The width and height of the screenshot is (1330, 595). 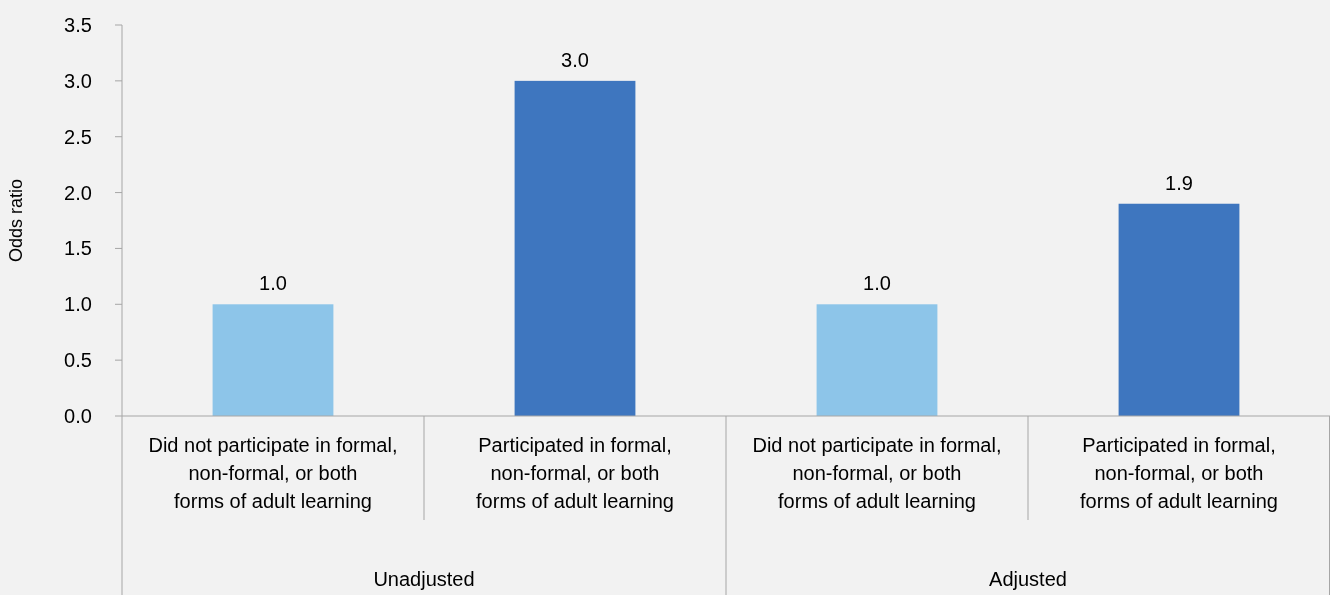 What do you see at coordinates (1028, 579) in the screenshot?
I see `text: Adjusted` at bounding box center [1028, 579].